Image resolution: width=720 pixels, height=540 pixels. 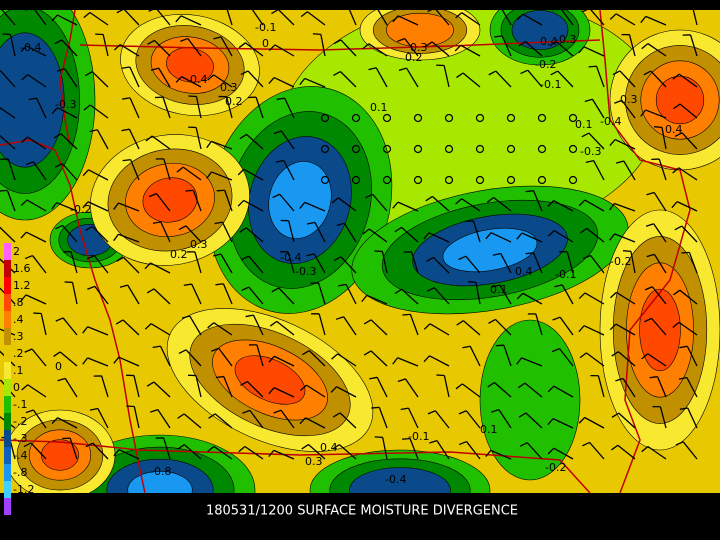 What do you see at coordinates (18, 302) in the screenshot?
I see `colorbar-label: .8` at bounding box center [18, 302].